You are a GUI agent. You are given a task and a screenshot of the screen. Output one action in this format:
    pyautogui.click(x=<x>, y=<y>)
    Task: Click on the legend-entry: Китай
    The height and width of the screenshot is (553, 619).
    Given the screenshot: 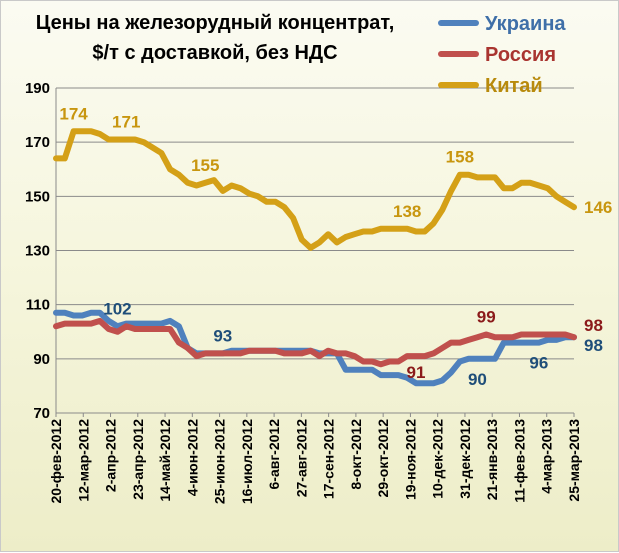 What is the action you would take?
    pyautogui.click(x=514, y=86)
    